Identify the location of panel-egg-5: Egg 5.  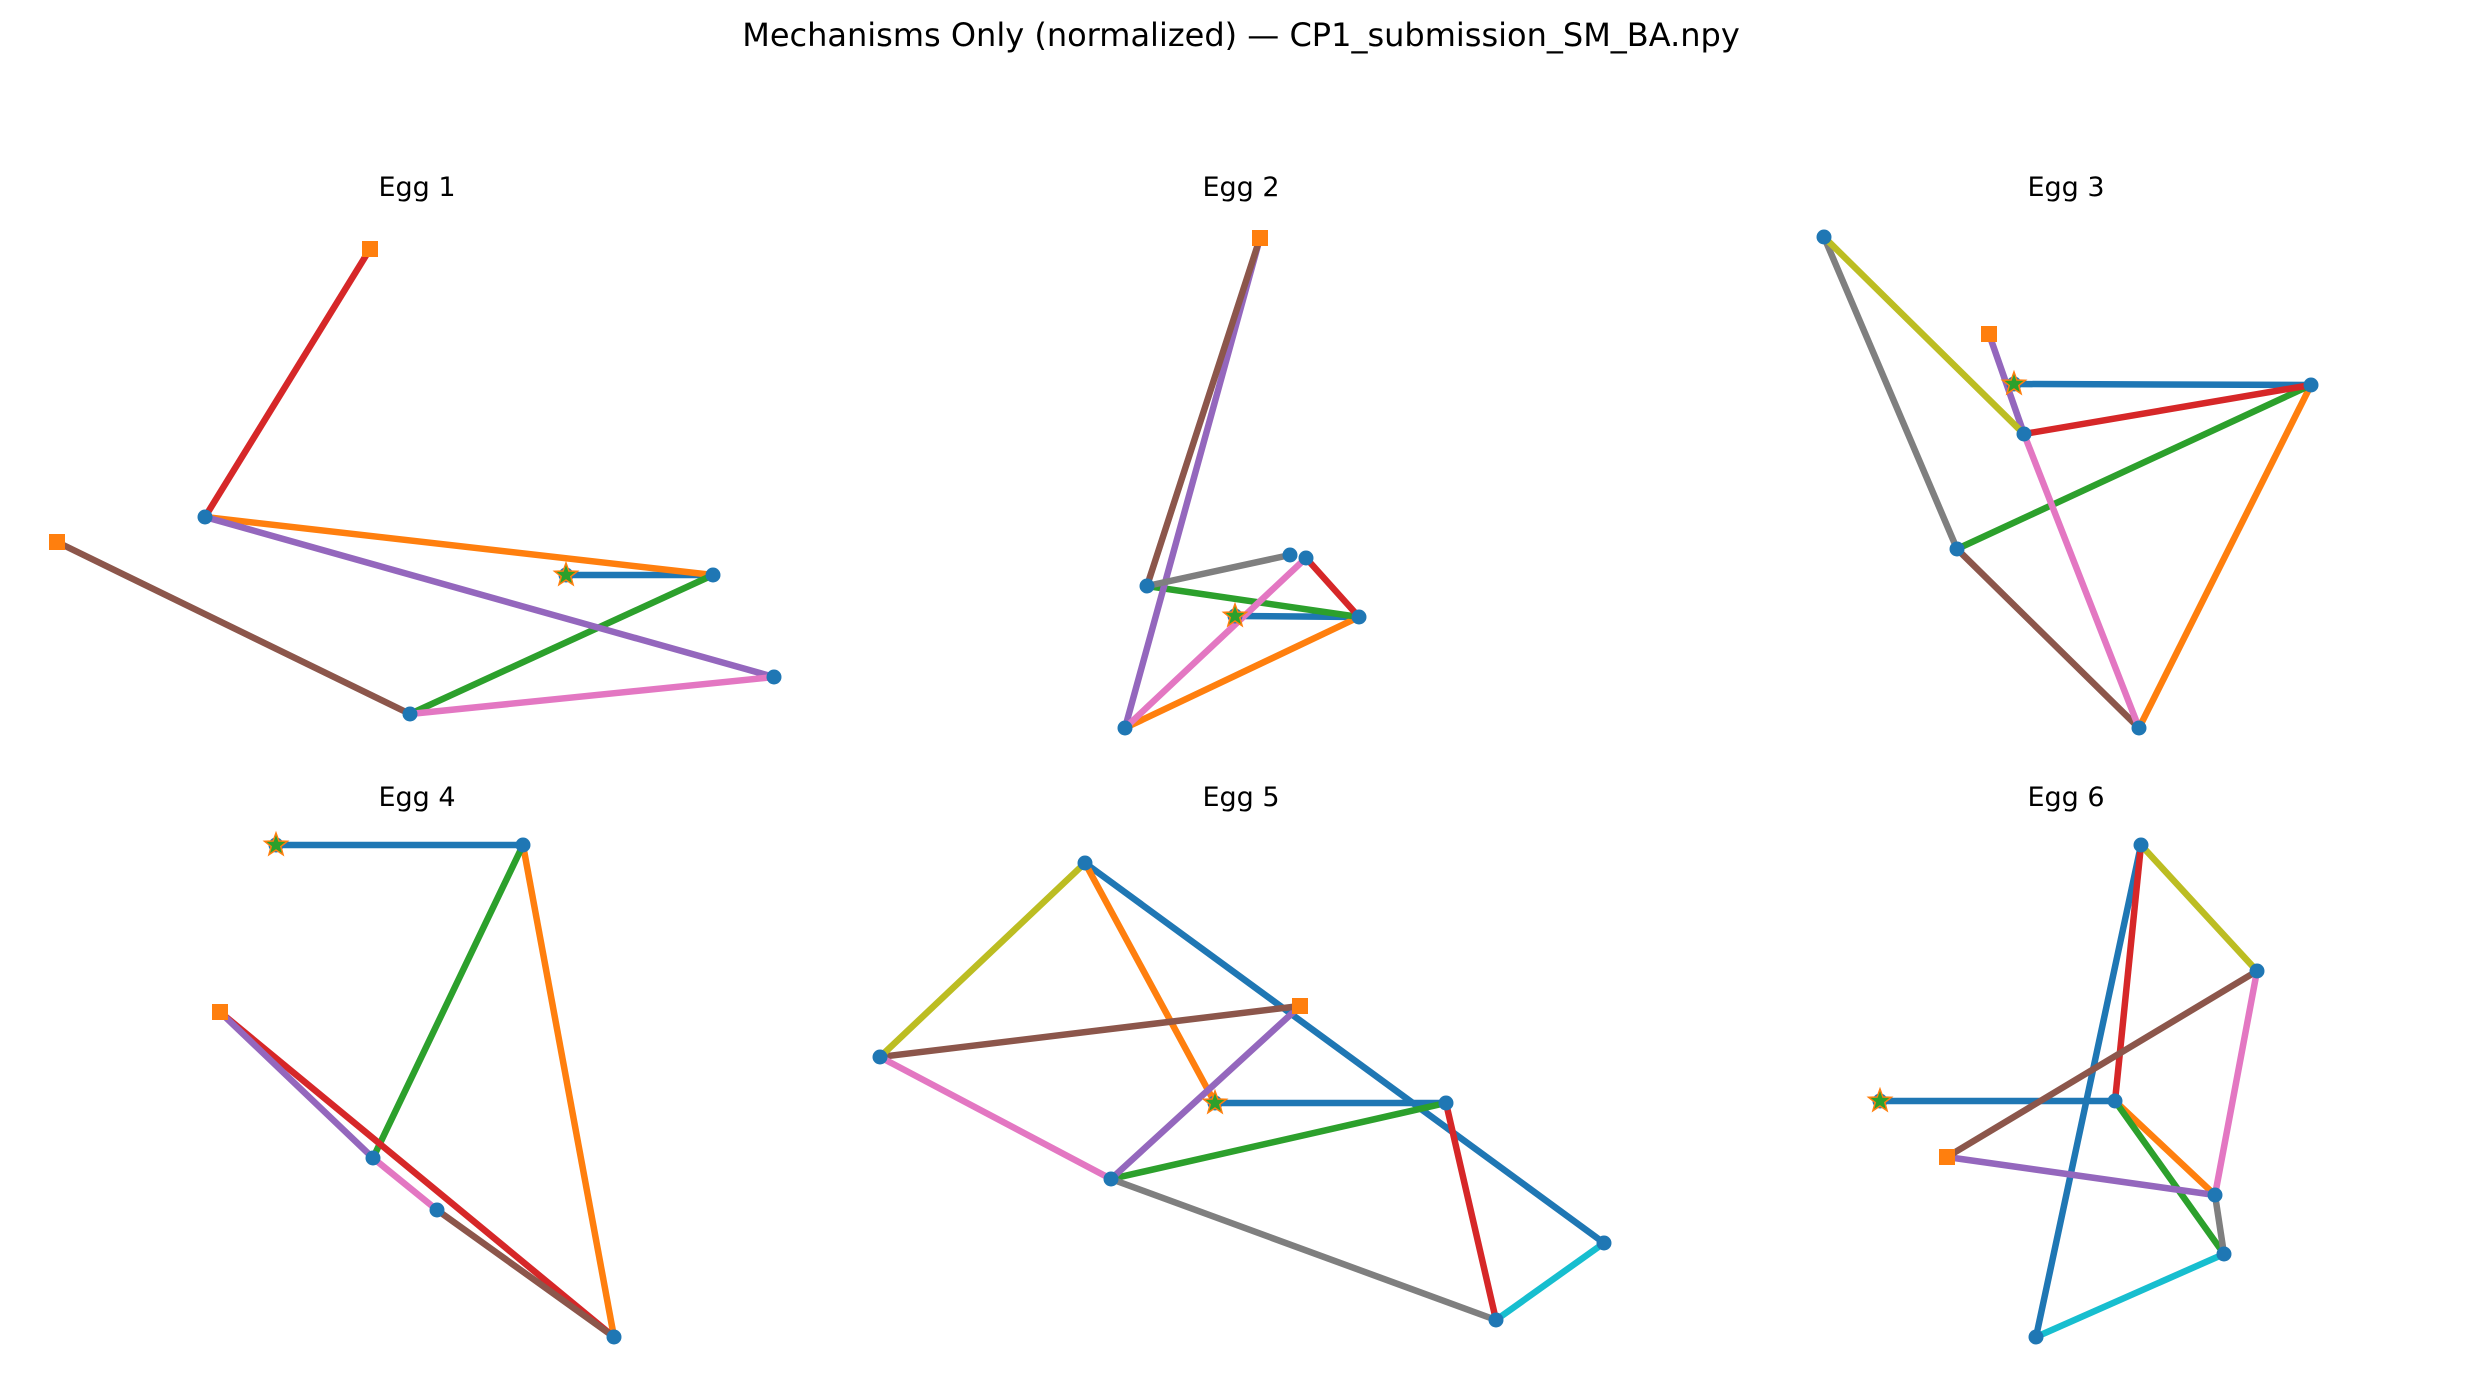
(1242, 1055).